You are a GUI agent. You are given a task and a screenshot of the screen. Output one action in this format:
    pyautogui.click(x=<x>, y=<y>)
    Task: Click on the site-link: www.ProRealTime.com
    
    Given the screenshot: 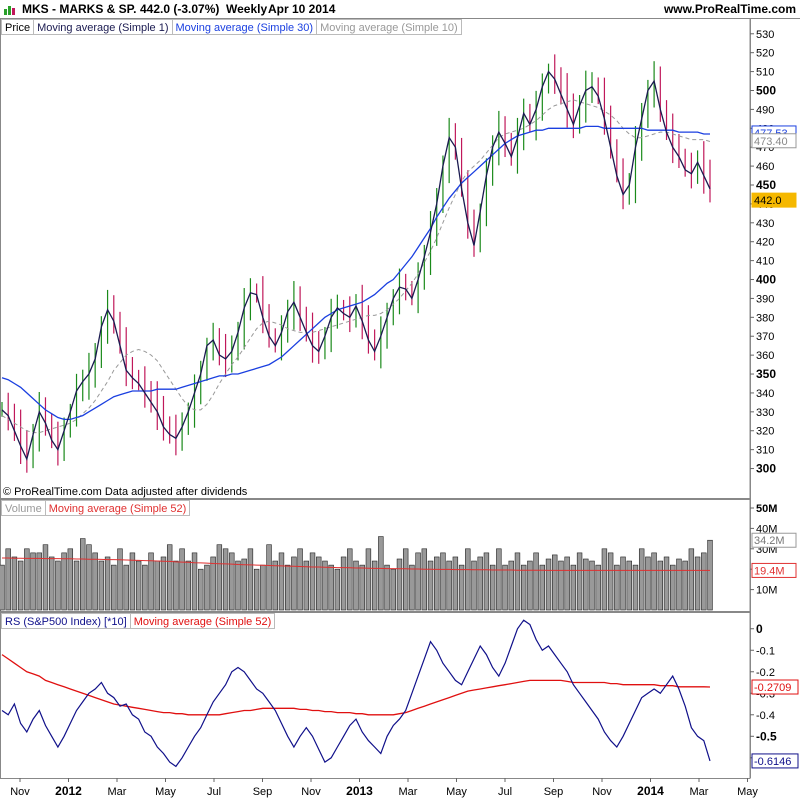 What is the action you would take?
    pyautogui.click(x=729, y=9)
    